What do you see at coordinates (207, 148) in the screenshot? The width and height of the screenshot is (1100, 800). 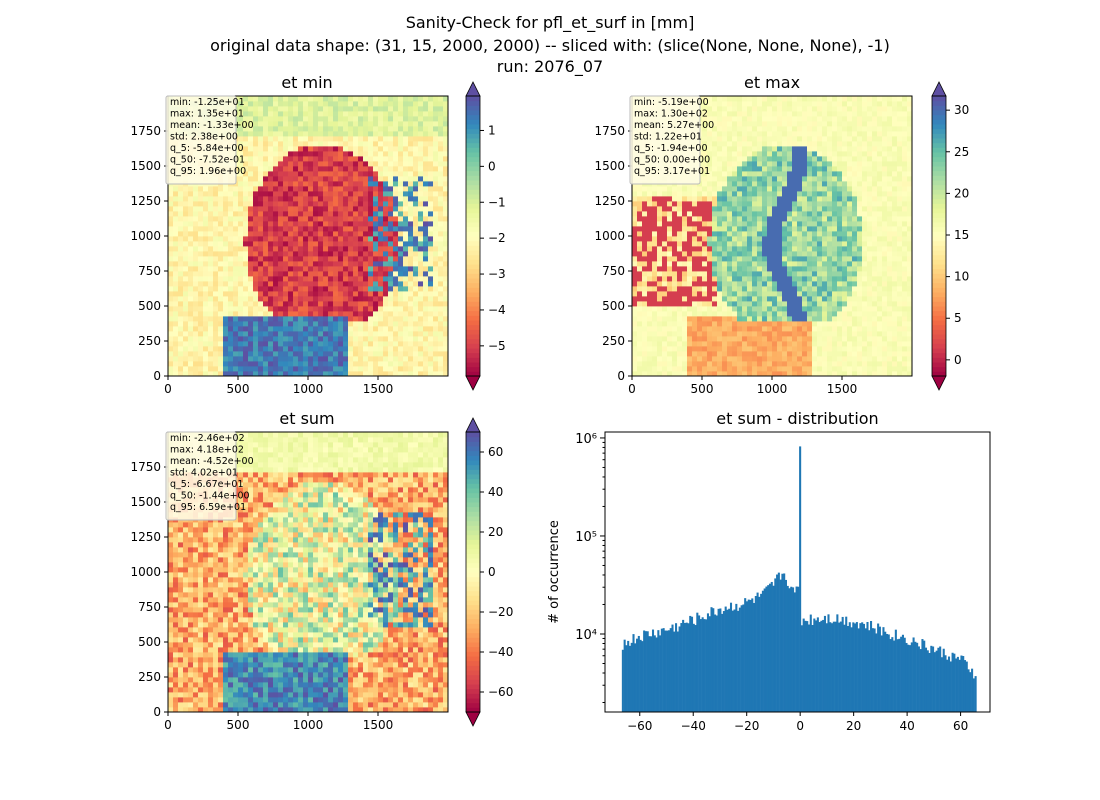 I see `stats-line: q_5: -5.84e+00` at bounding box center [207, 148].